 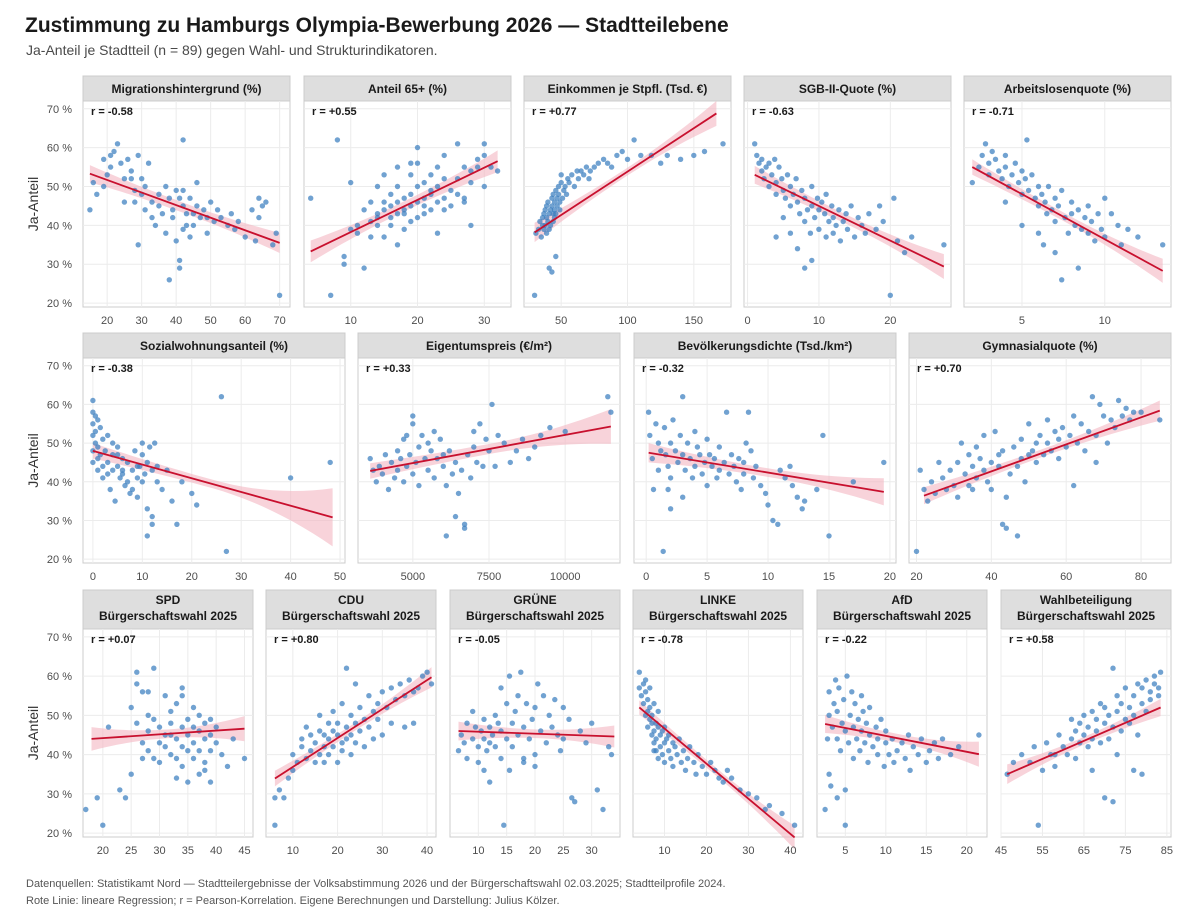 What do you see at coordinates (1040, 457) in the screenshot?
I see `facet-panel: Gymnasialquote (%) r = +0.70 20 40 60 80` at bounding box center [1040, 457].